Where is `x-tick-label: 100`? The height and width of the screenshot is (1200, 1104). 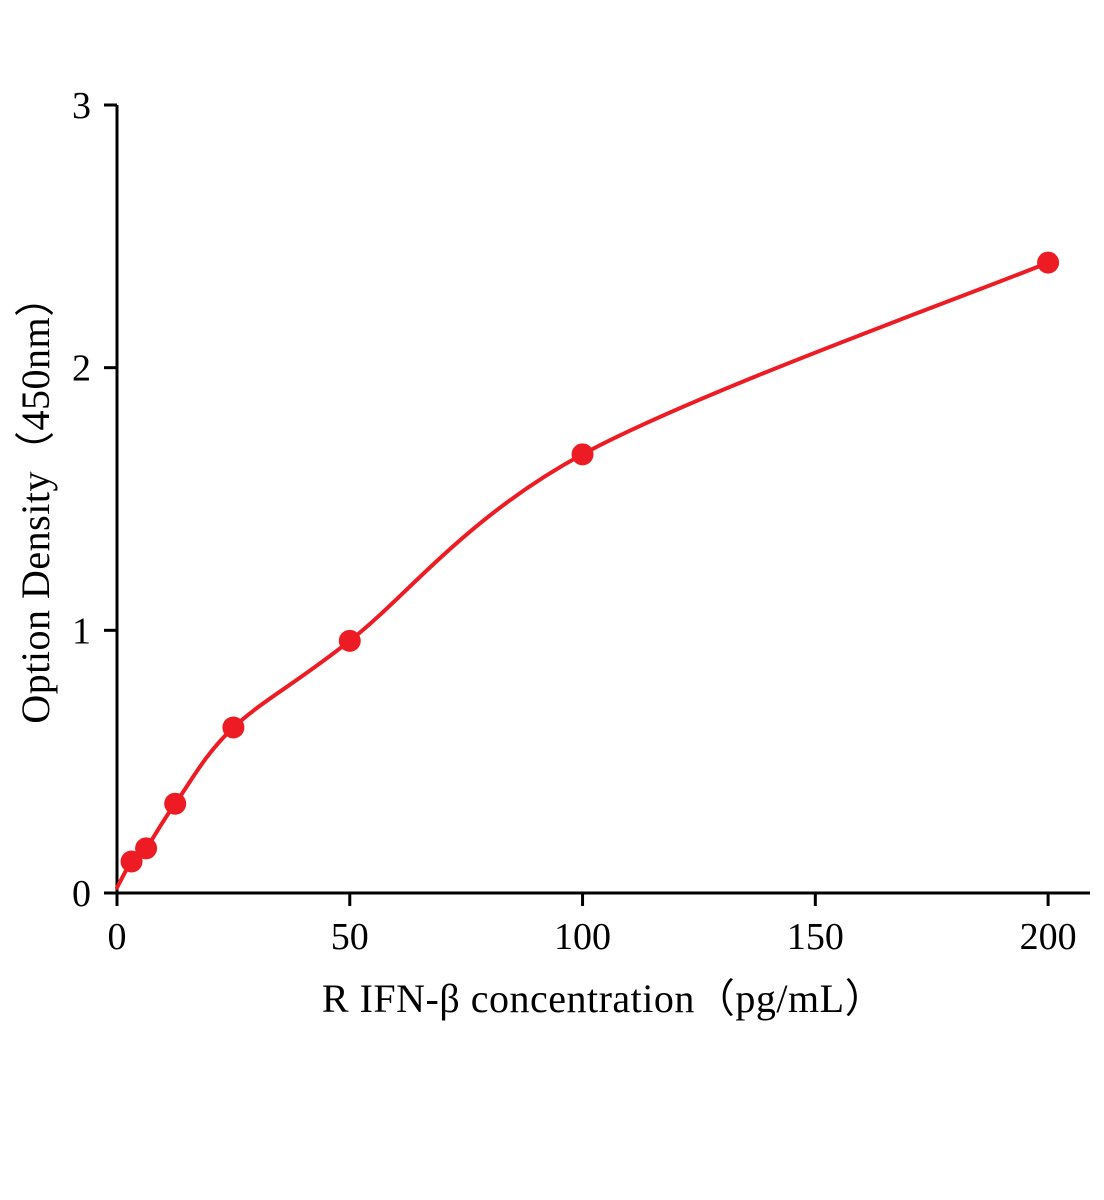
x-tick-label: 100 is located at coordinates (582, 937).